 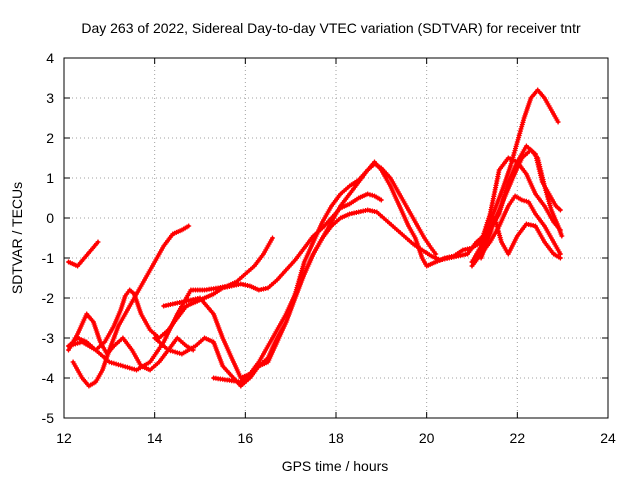 I want to click on y-tick-label: 2, so click(x=50, y=138).